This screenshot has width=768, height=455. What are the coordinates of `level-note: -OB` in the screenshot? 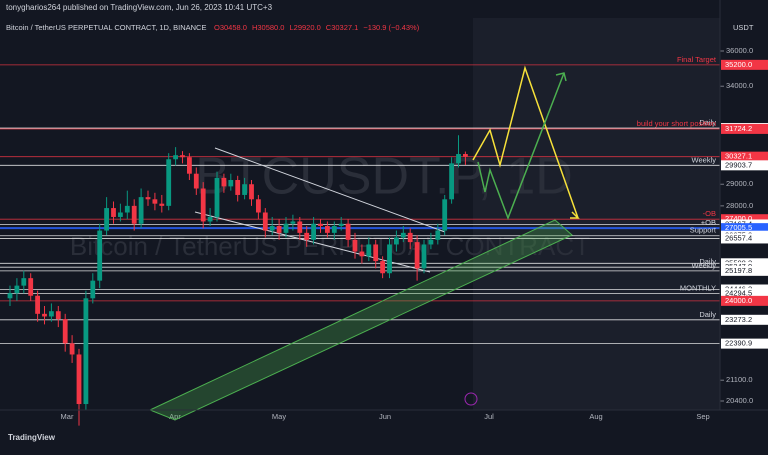 It's located at (709, 213).